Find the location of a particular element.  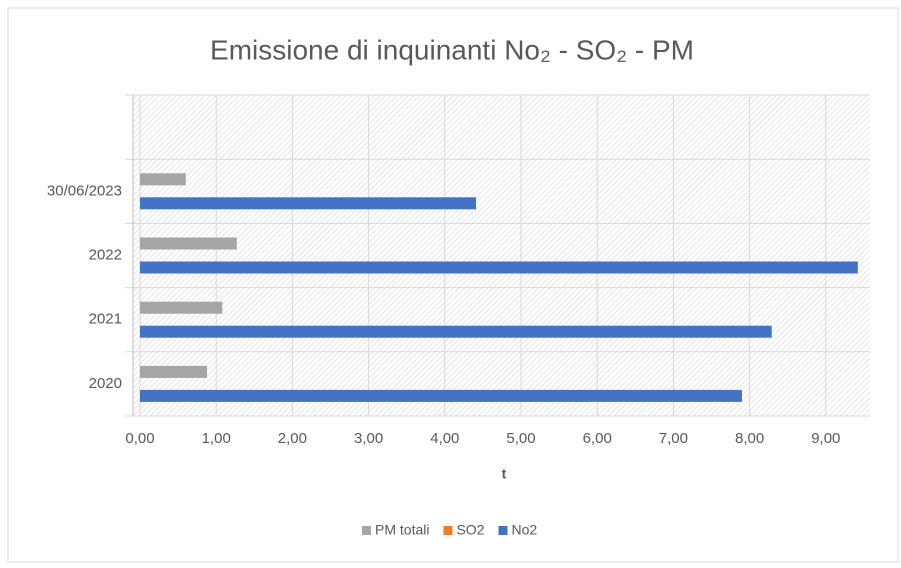

legend-label: PM totali is located at coordinates (402, 530).